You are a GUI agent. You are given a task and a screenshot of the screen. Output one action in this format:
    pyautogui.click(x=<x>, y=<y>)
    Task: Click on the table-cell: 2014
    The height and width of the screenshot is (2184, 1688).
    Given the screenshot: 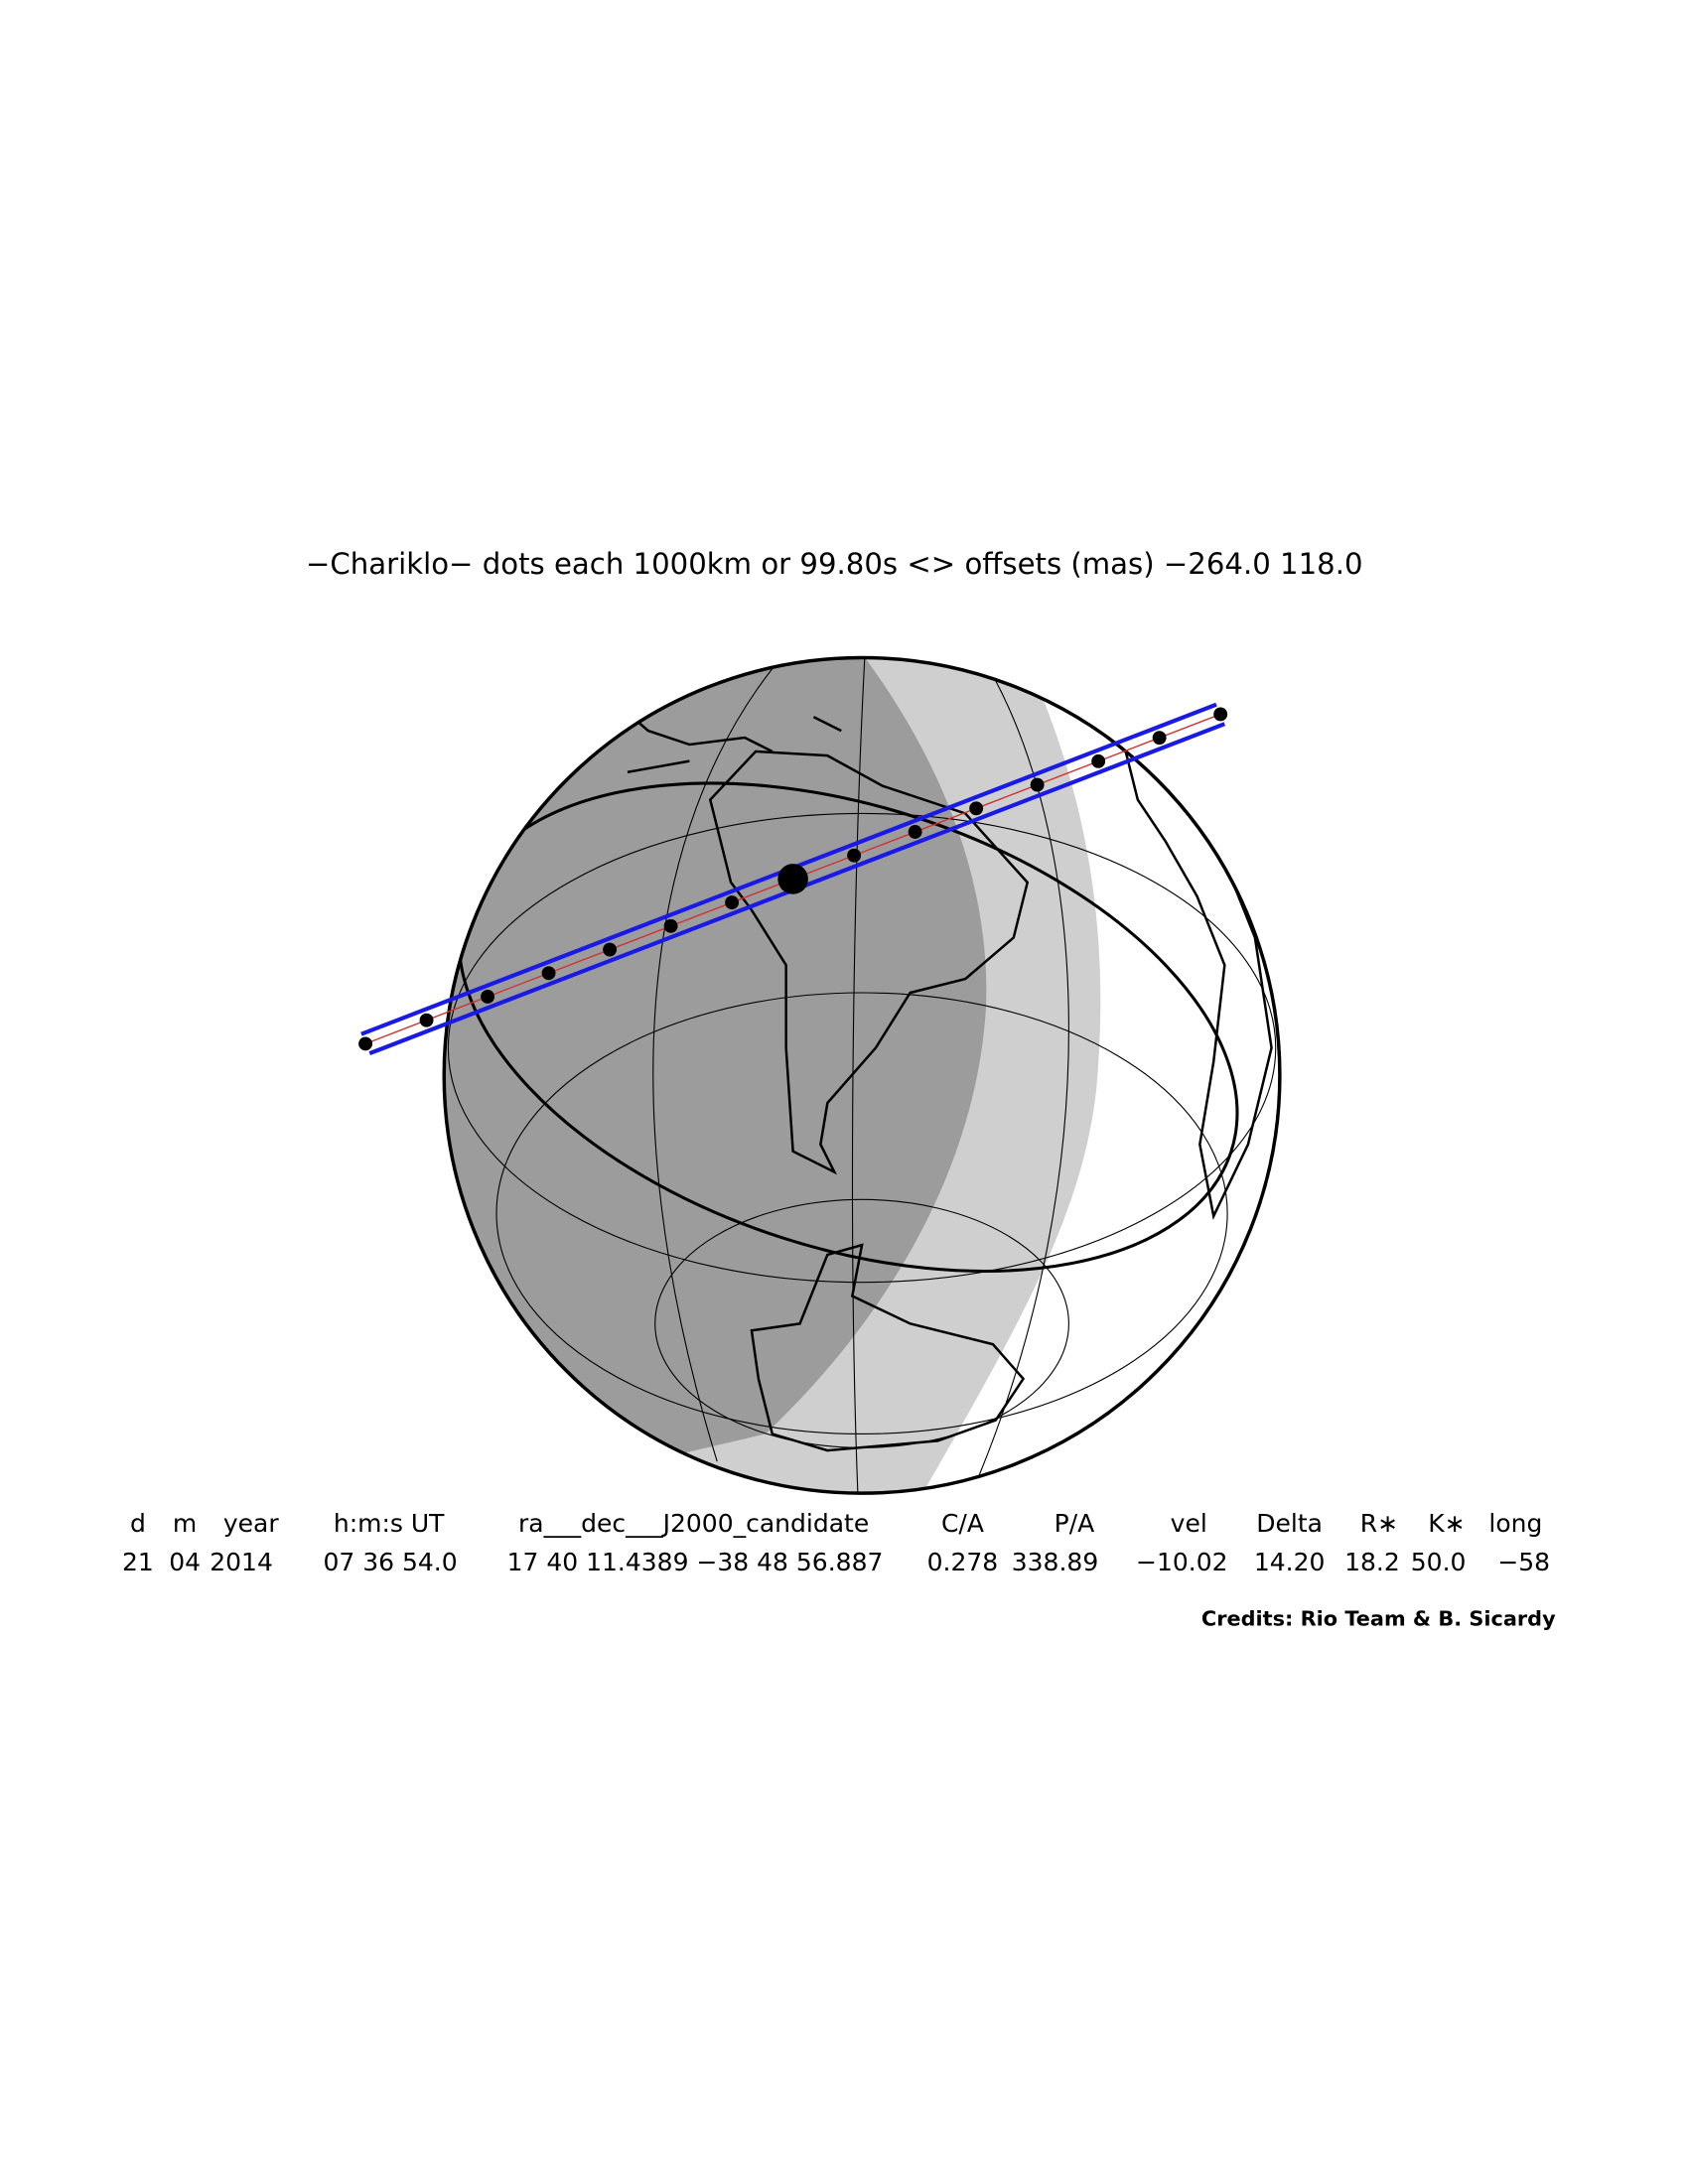 What is the action you would take?
    pyautogui.click(x=241, y=1562)
    